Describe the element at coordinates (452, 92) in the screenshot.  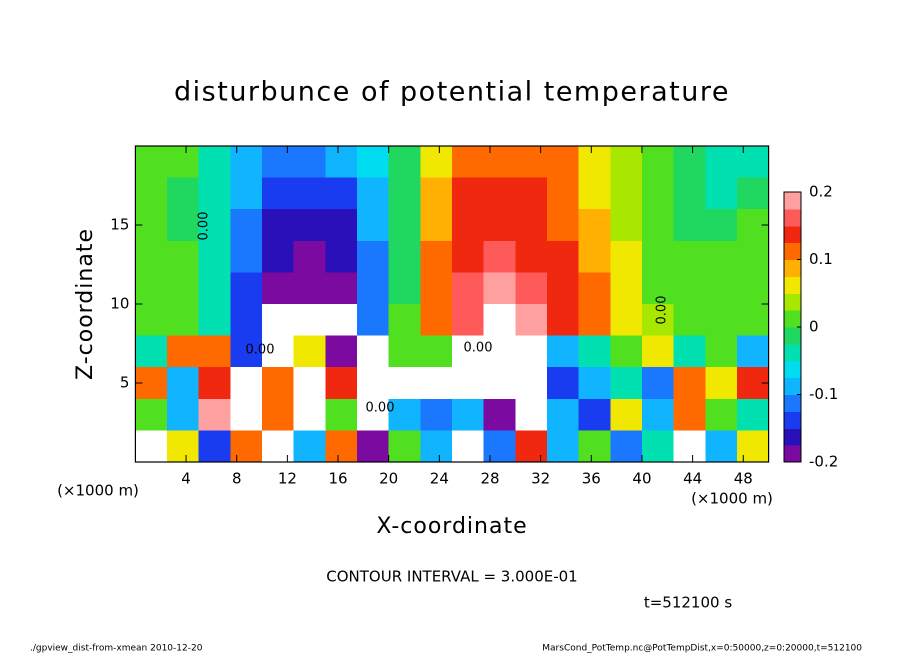
I see `chart-title: disturbunce of potential temperature` at that location.